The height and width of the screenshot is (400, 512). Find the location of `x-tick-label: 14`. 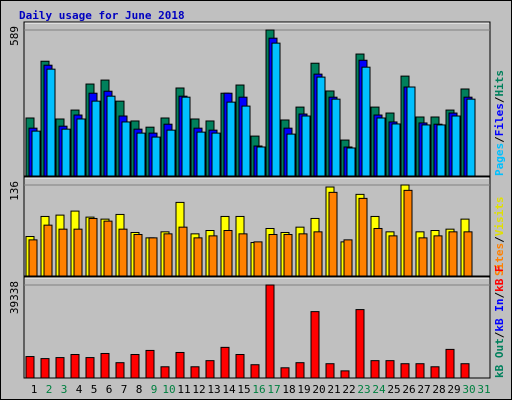

x-tick-label: 14 is located at coordinates (229, 389).